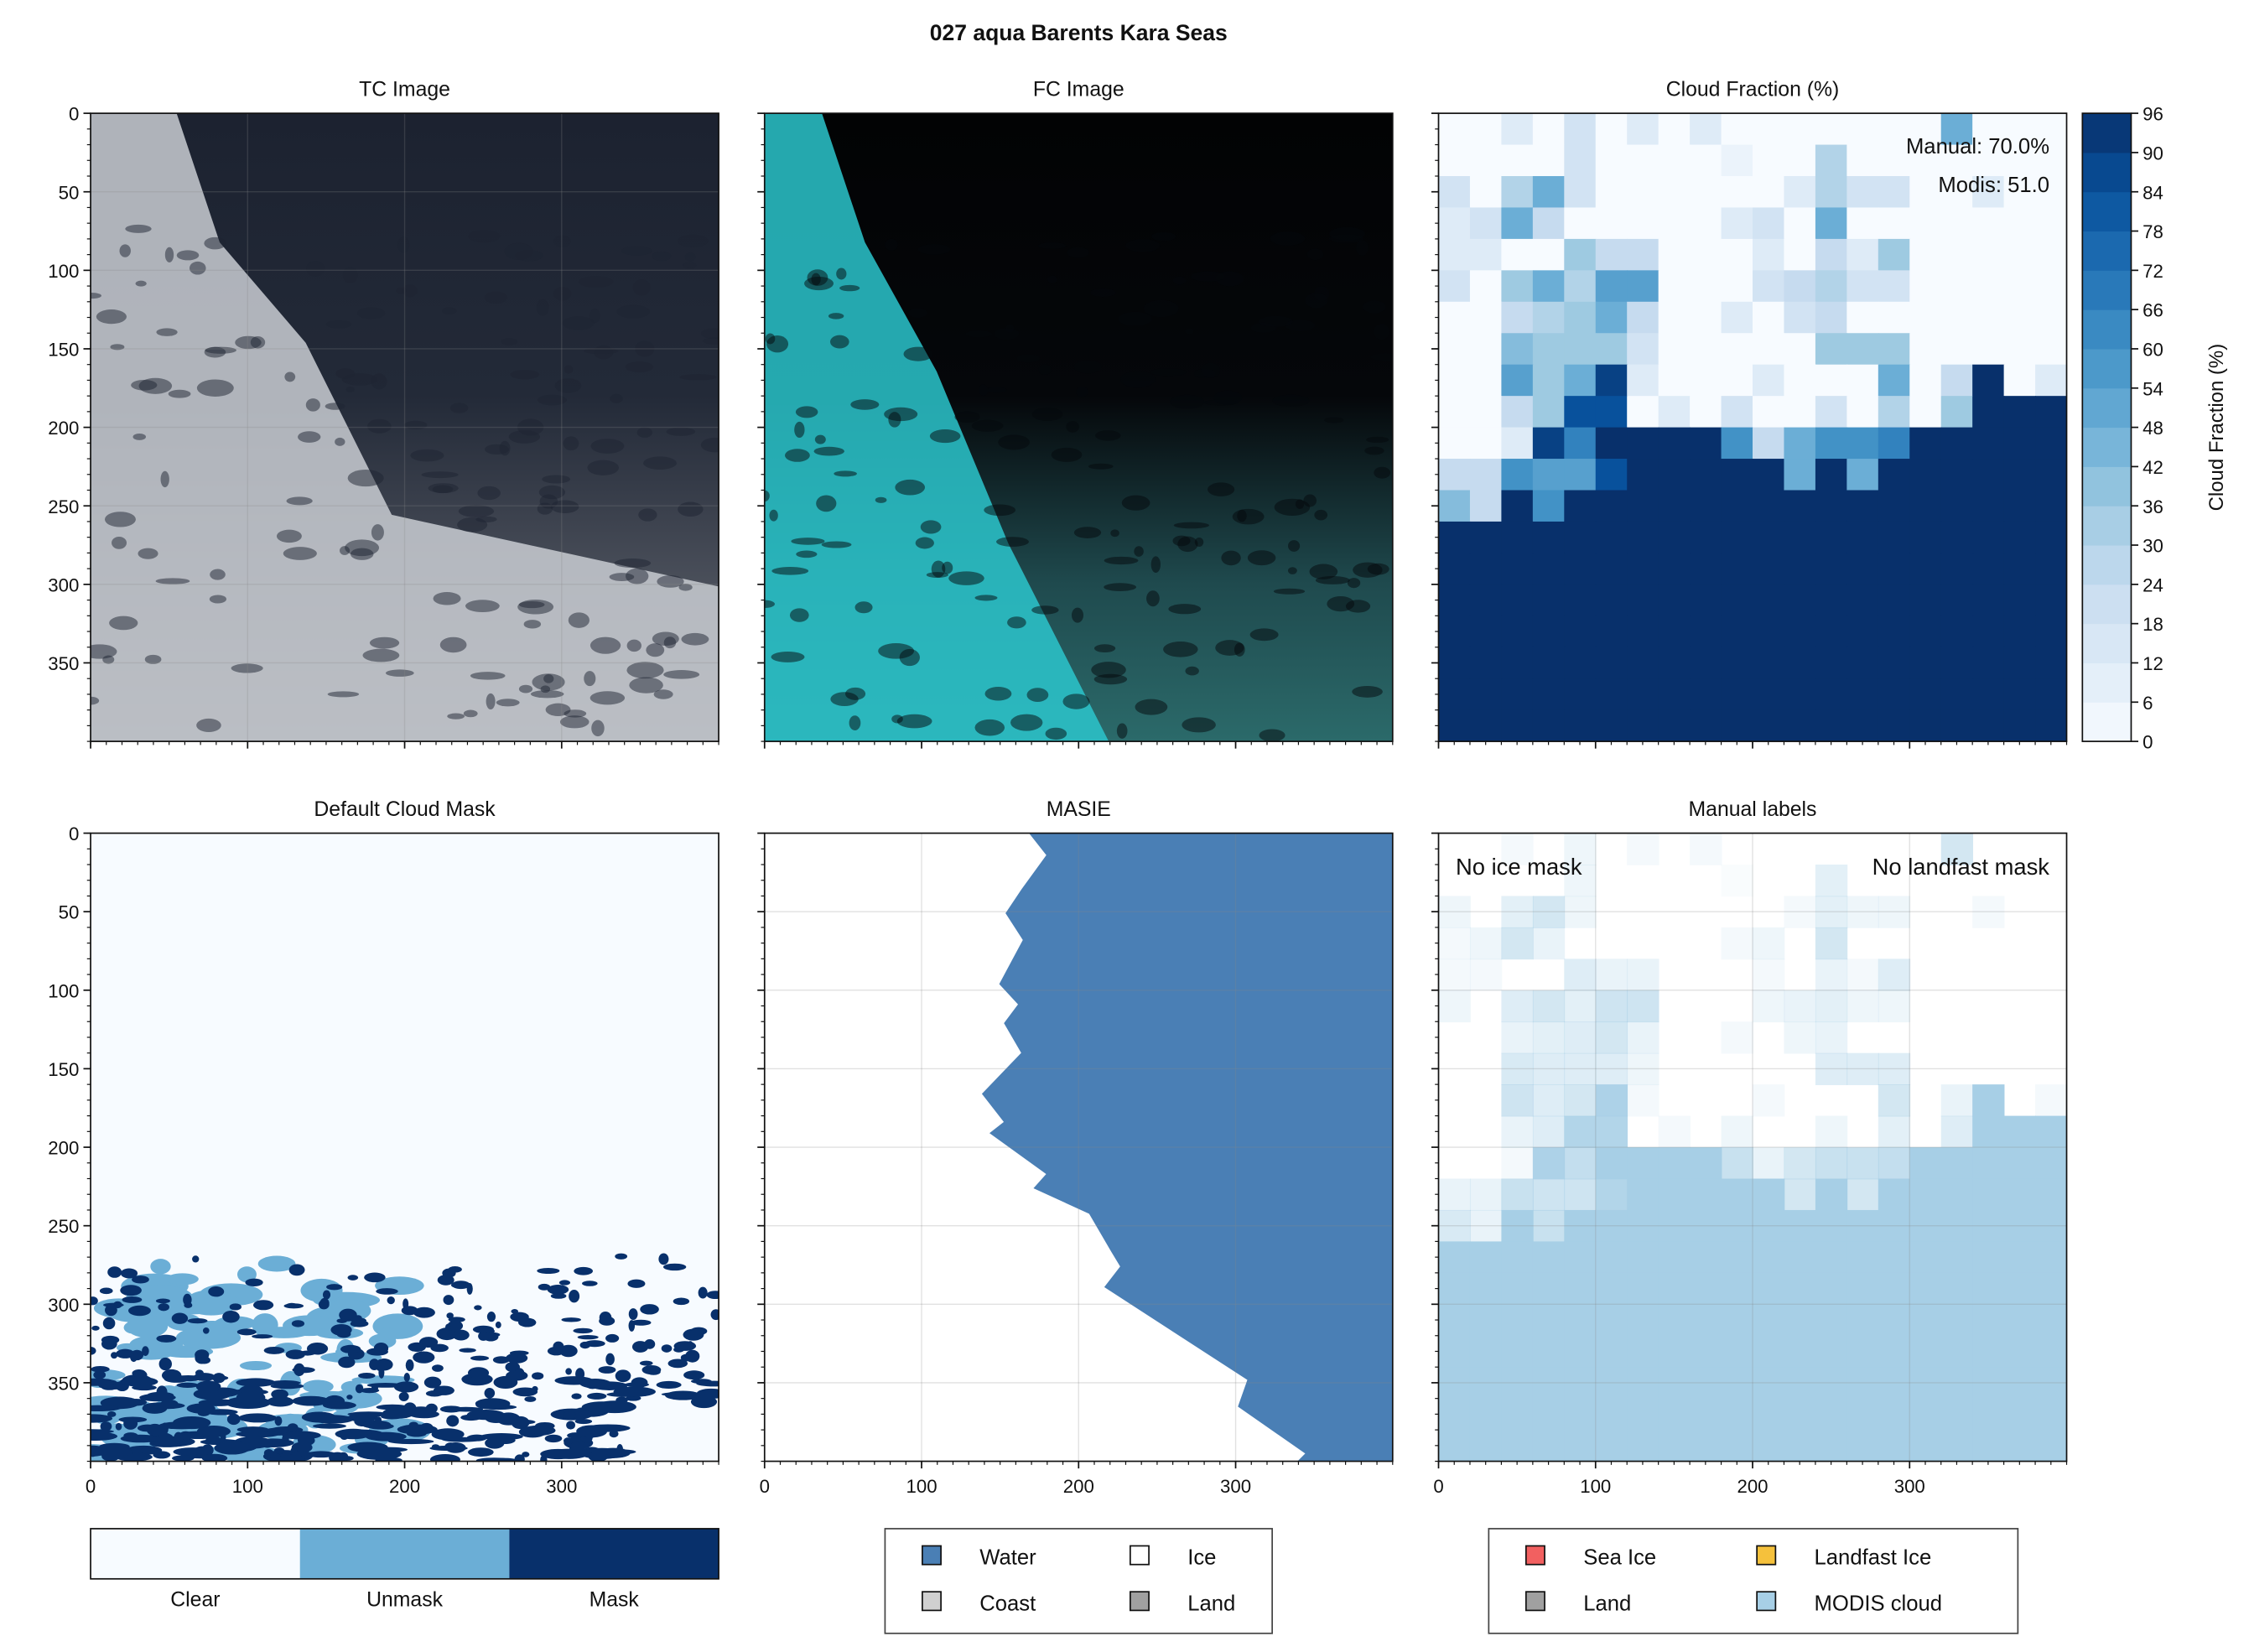 The height and width of the screenshot is (1652, 2249). What do you see at coordinates (1078, 1581) in the screenshot?
I see `legend-box` at bounding box center [1078, 1581].